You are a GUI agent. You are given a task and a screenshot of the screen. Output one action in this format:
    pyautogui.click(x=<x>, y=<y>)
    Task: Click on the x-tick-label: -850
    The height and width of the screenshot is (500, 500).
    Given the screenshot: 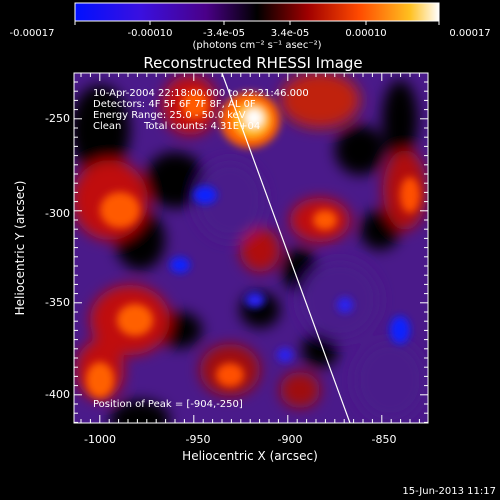 What is the action you would take?
    pyautogui.click(x=384, y=439)
    